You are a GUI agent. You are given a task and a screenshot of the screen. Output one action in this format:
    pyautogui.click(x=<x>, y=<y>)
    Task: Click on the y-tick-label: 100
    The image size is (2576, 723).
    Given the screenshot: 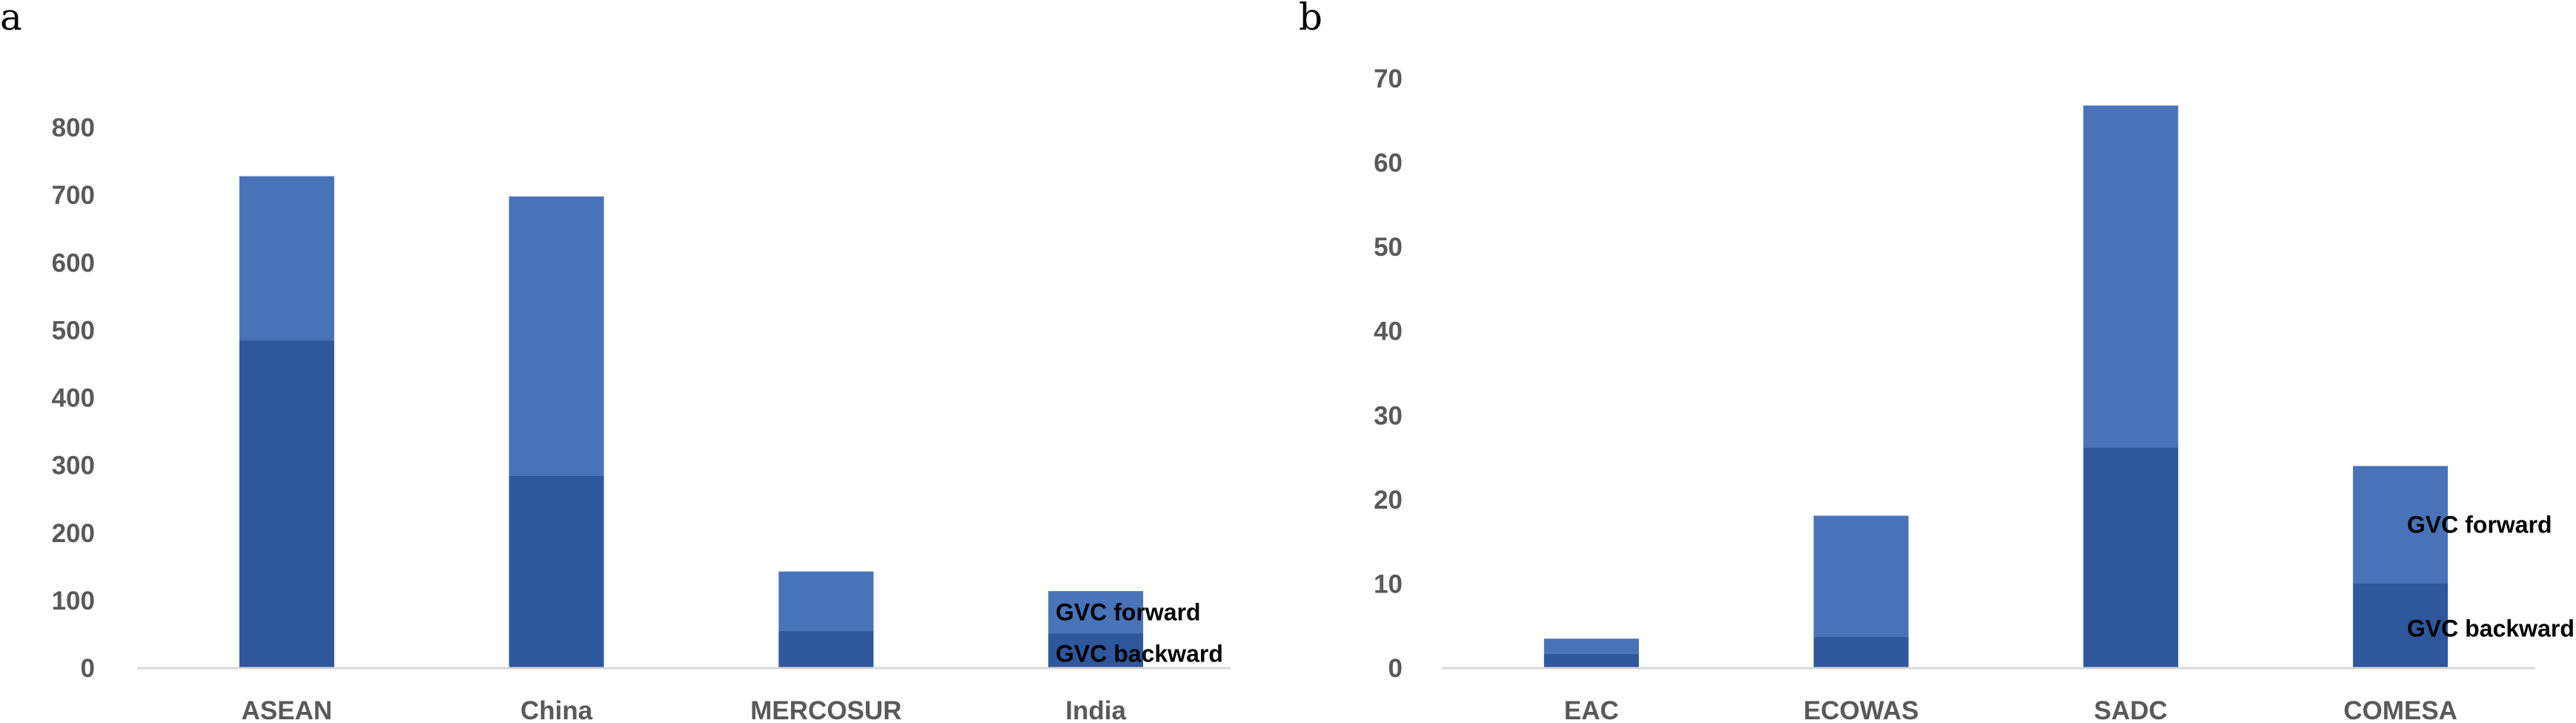 What is the action you would take?
    pyautogui.click(x=73, y=601)
    